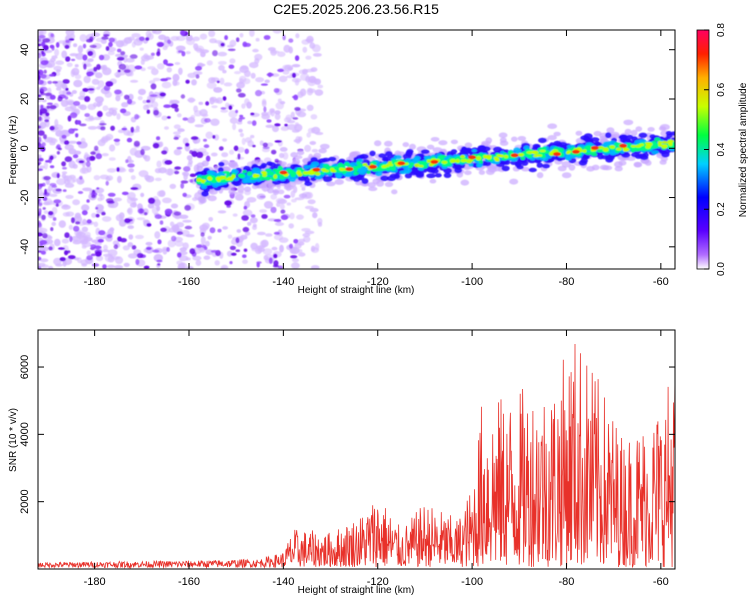 The height and width of the screenshot is (600, 750). I want to click on heatmap-xtick-label: -160, so click(189, 282).